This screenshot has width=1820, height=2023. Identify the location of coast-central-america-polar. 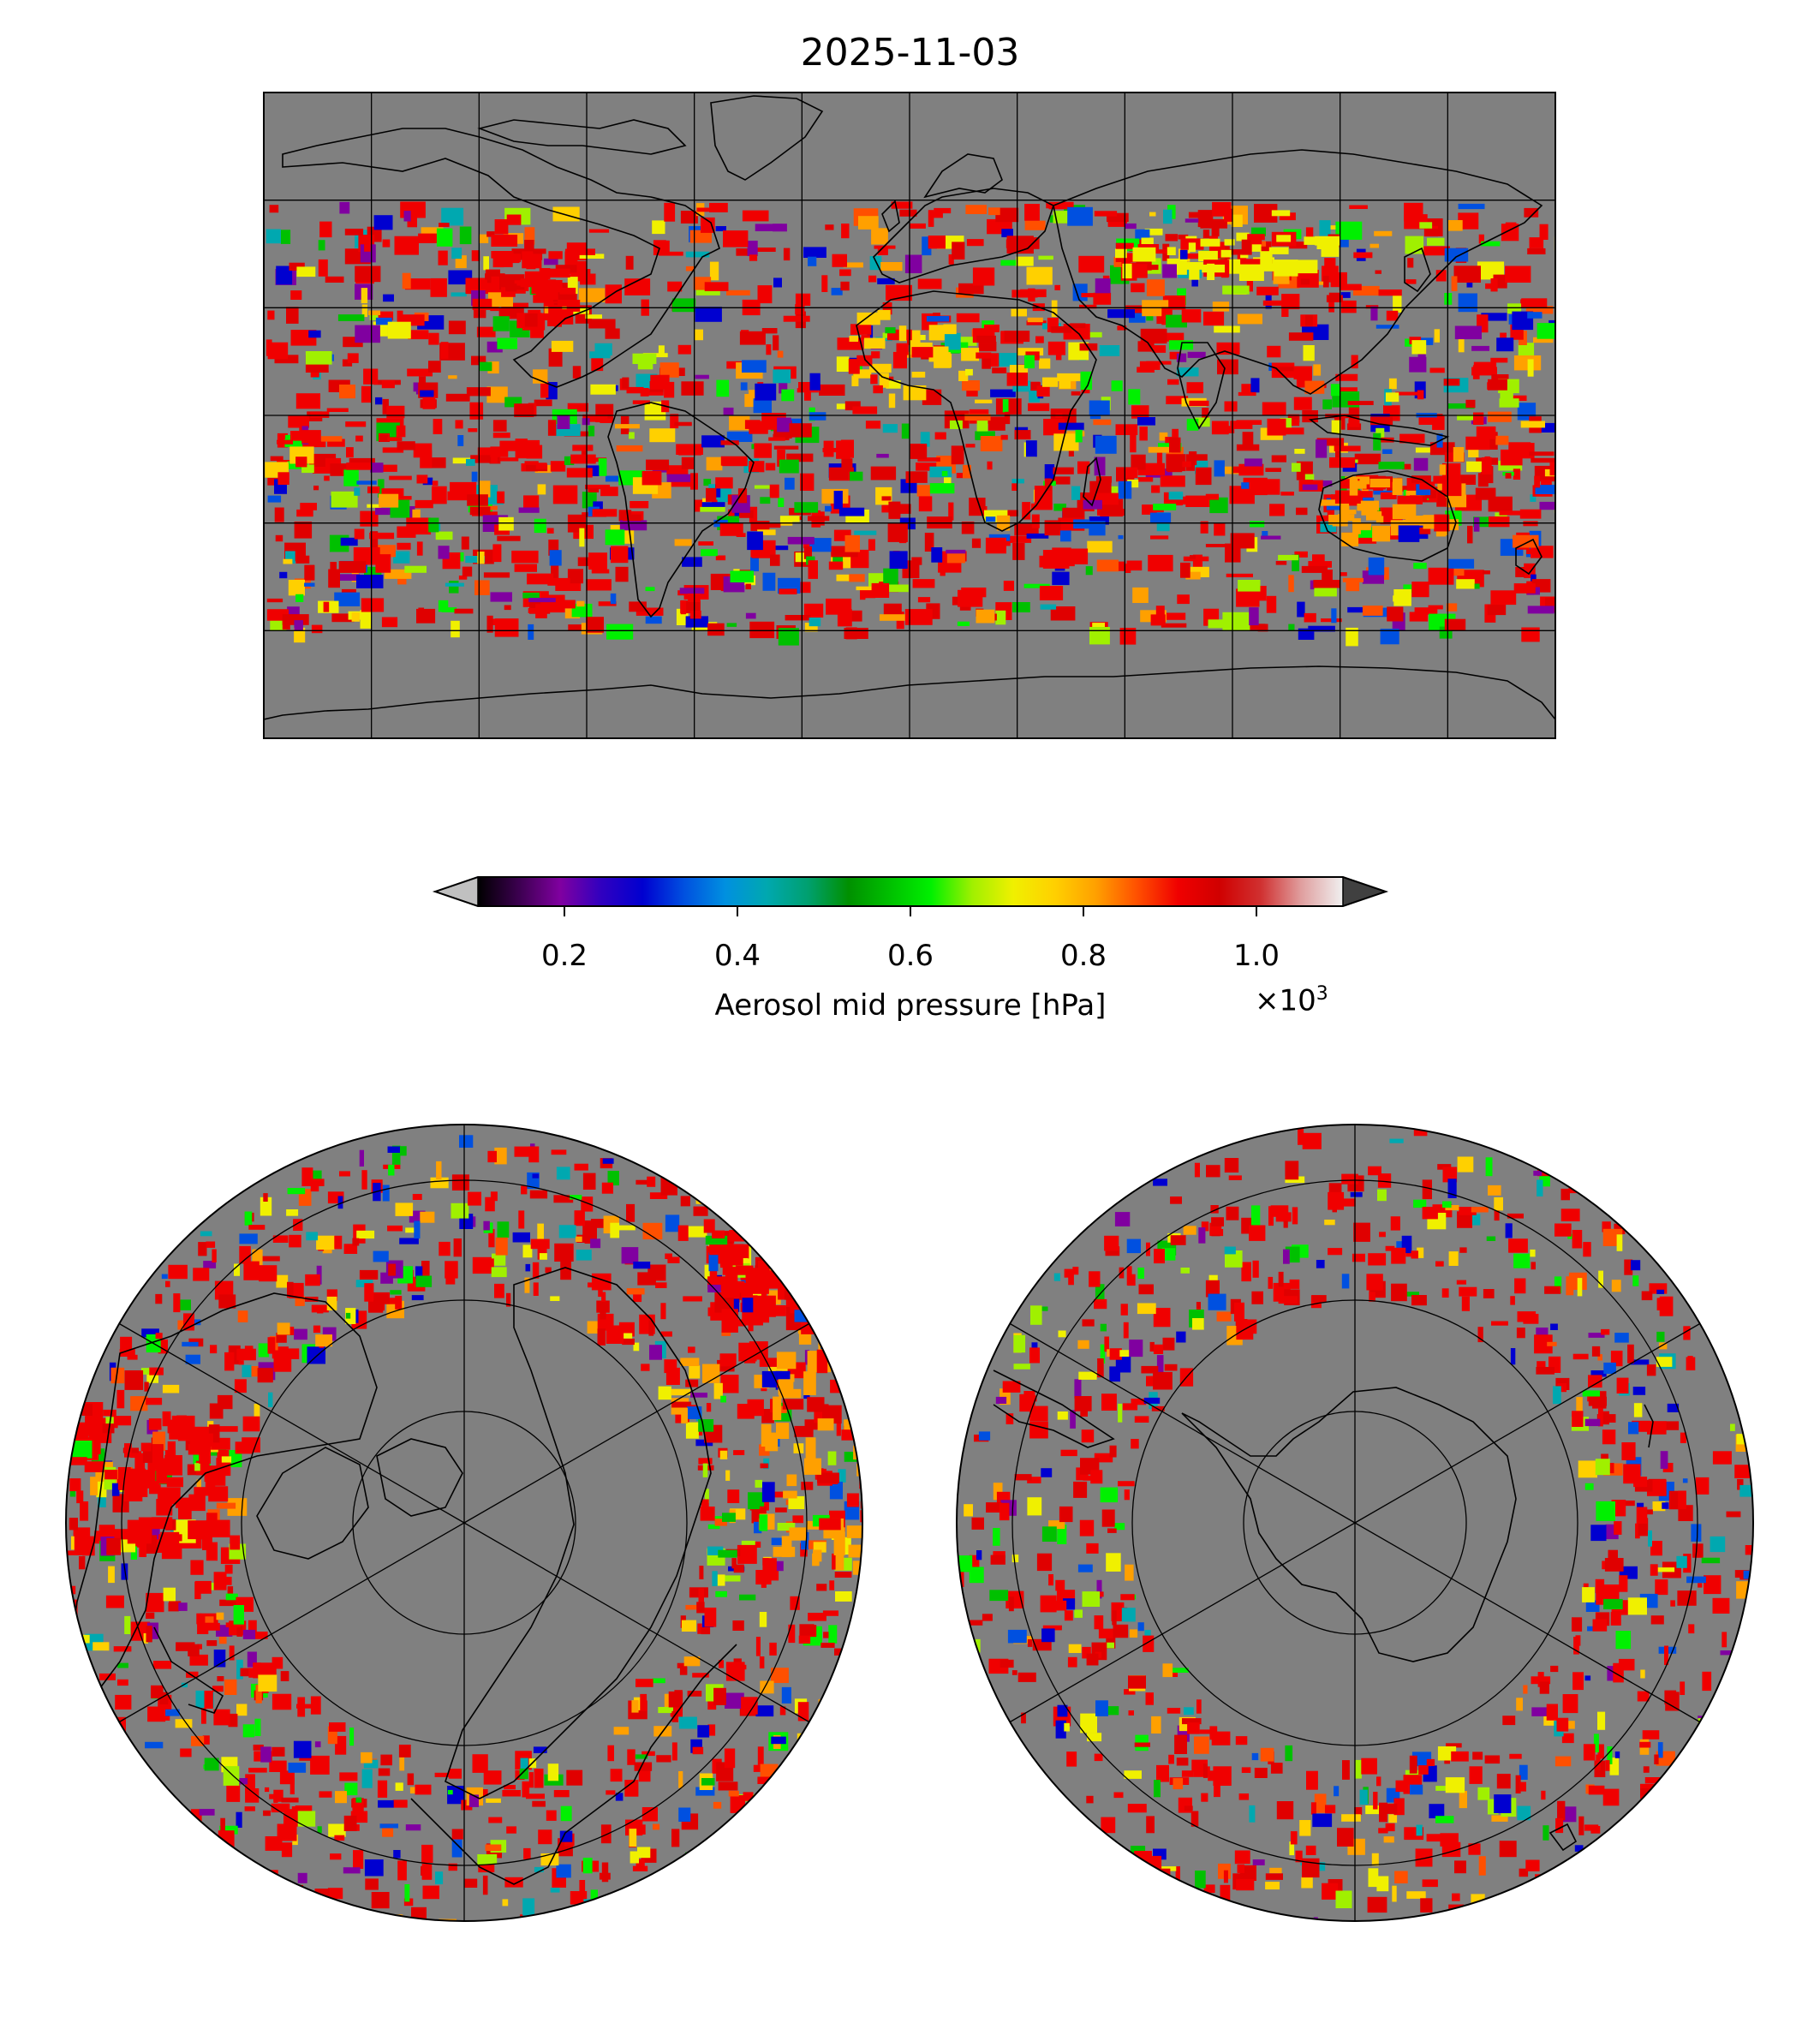
(188, 1670).